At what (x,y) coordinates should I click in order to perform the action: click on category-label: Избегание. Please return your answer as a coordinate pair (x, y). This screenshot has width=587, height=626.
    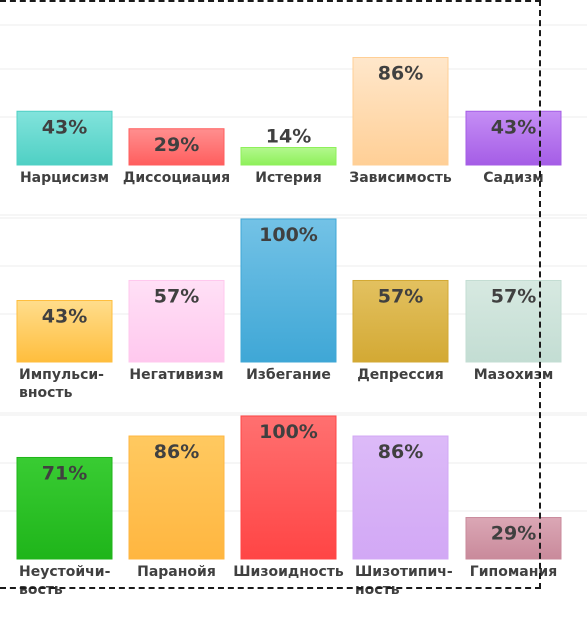
    Looking at the image, I should click on (288, 375).